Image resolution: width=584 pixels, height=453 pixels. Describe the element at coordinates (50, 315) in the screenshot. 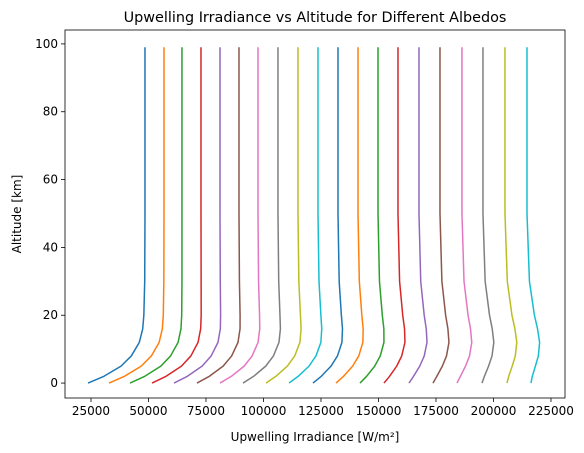

I see `y-tick-label: 20` at that location.